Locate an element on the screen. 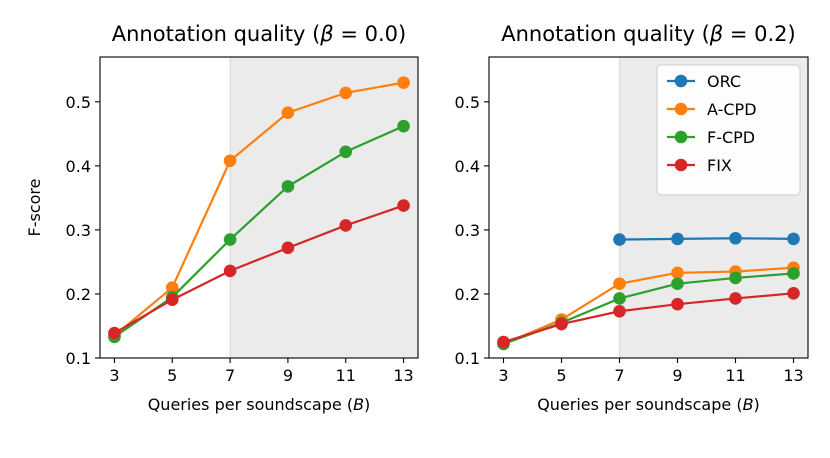 This screenshot has width=830, height=458. legend-label-orc: ORC is located at coordinates (724, 81).